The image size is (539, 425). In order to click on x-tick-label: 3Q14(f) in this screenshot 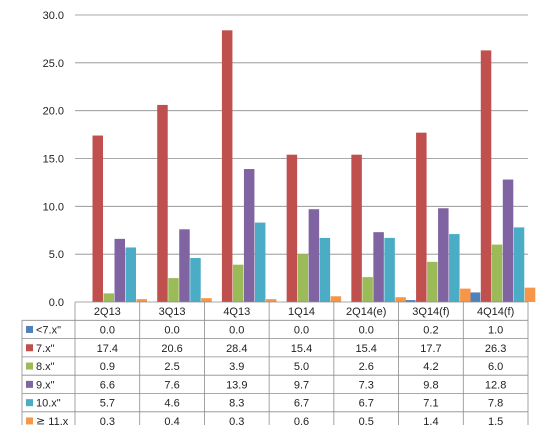, I will do `click(430, 312)`.